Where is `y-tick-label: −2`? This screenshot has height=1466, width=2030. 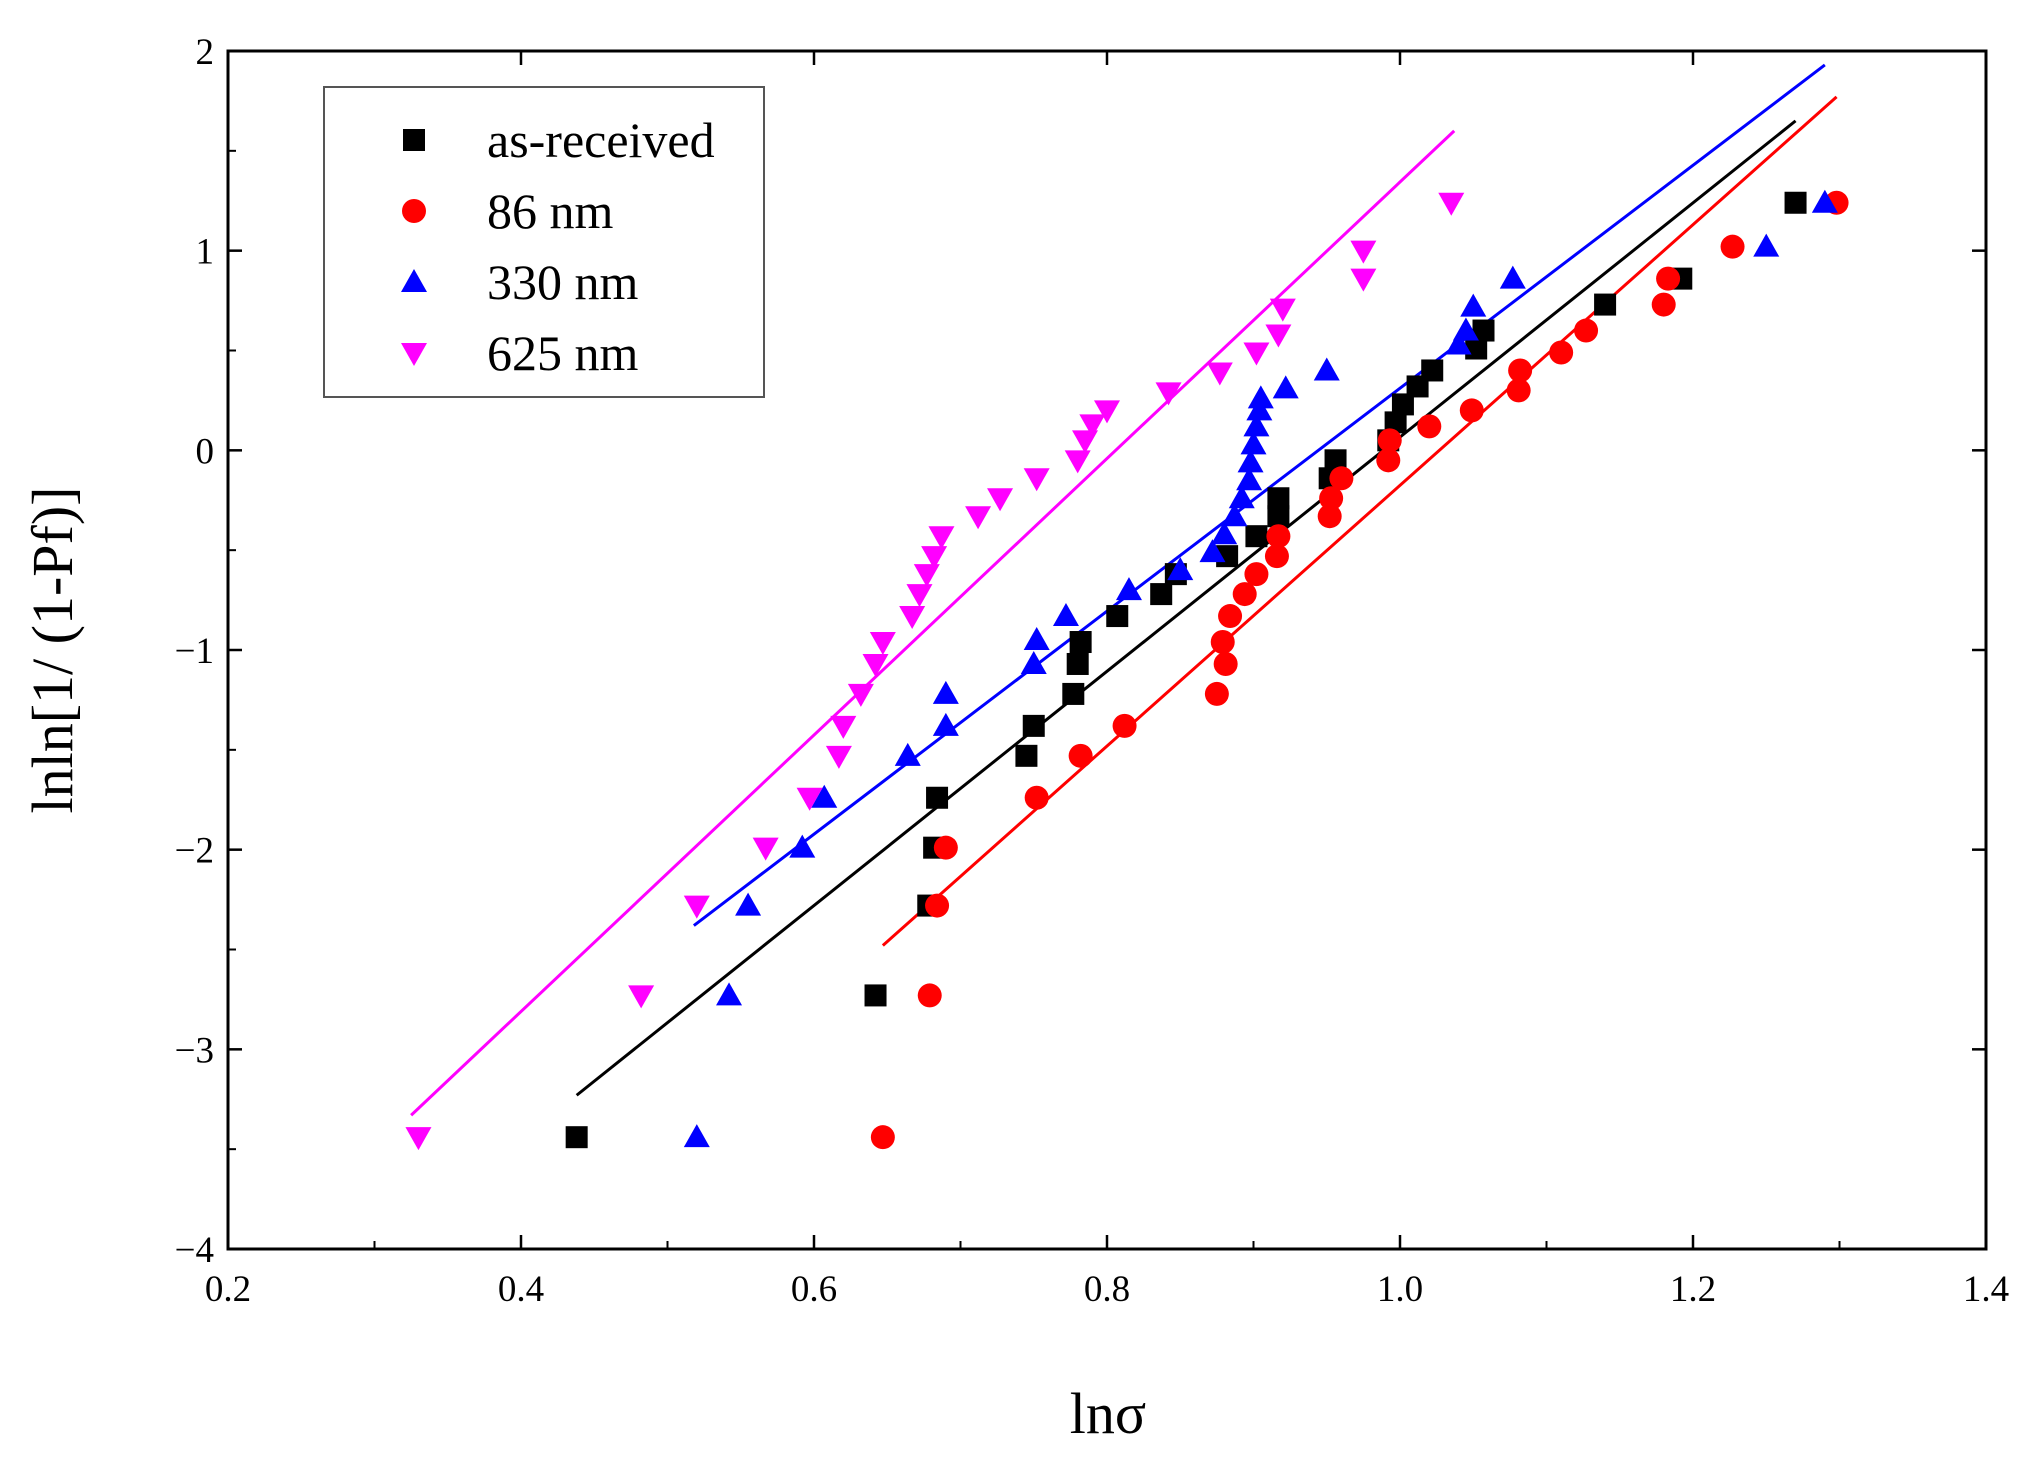 y-tick-label: −2 is located at coordinates (194, 851).